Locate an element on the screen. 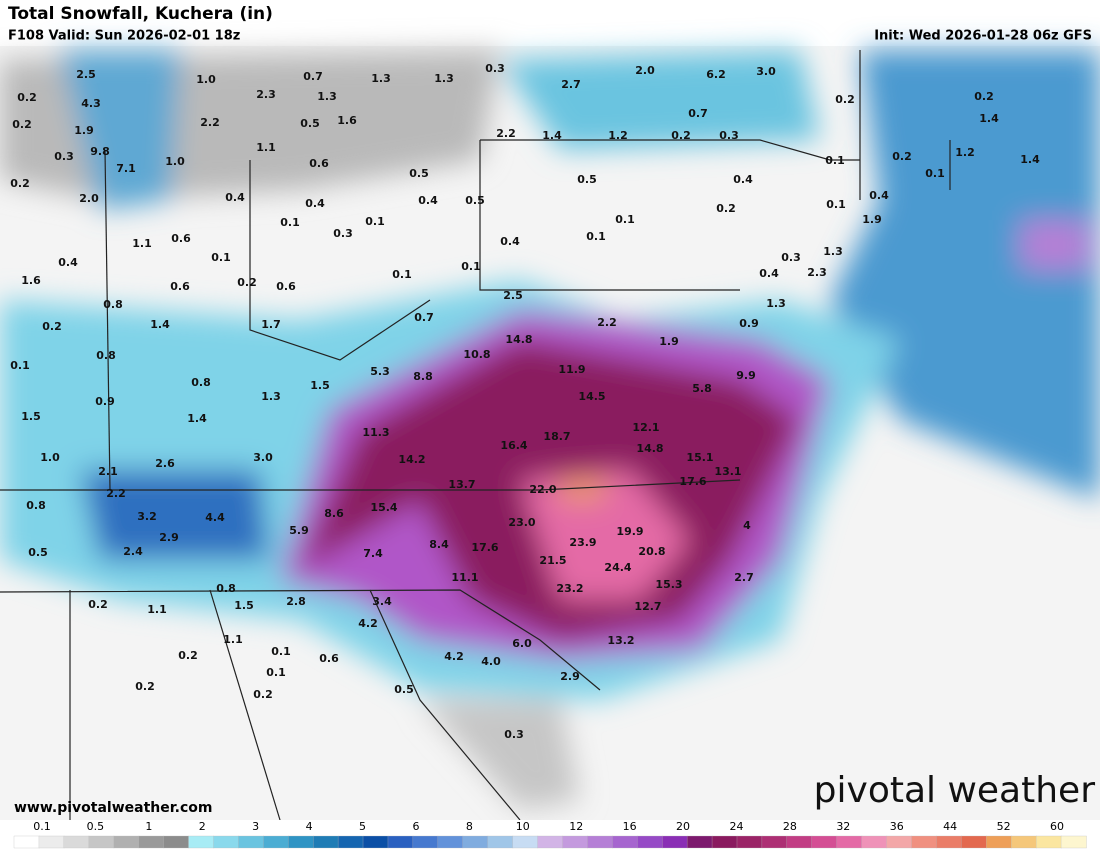 The image size is (1100, 854). snowfall-label: 11.3 is located at coordinates (375, 432).